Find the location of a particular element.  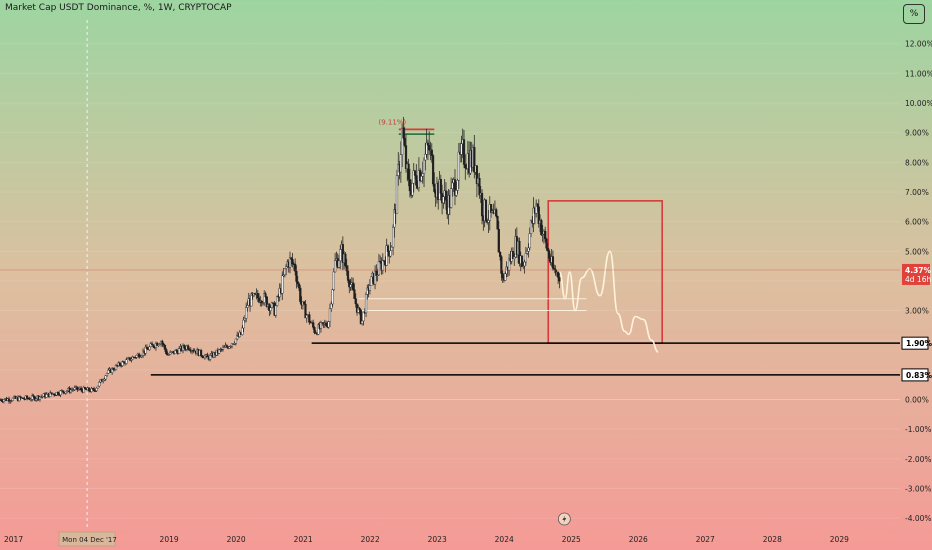

y-tick-label: 12.00% is located at coordinates (918, 44).